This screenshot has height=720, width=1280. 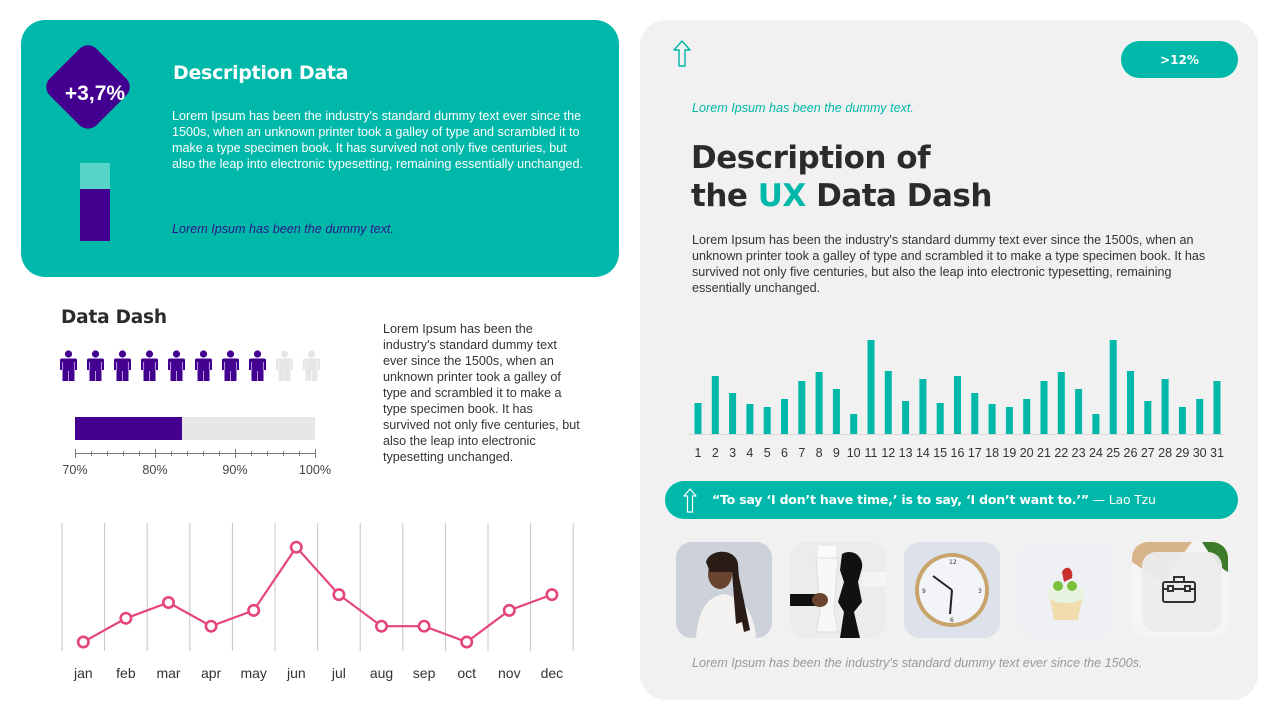 What do you see at coordinates (95, 176) in the screenshot?
I see `mini-bar-remaining` at bounding box center [95, 176].